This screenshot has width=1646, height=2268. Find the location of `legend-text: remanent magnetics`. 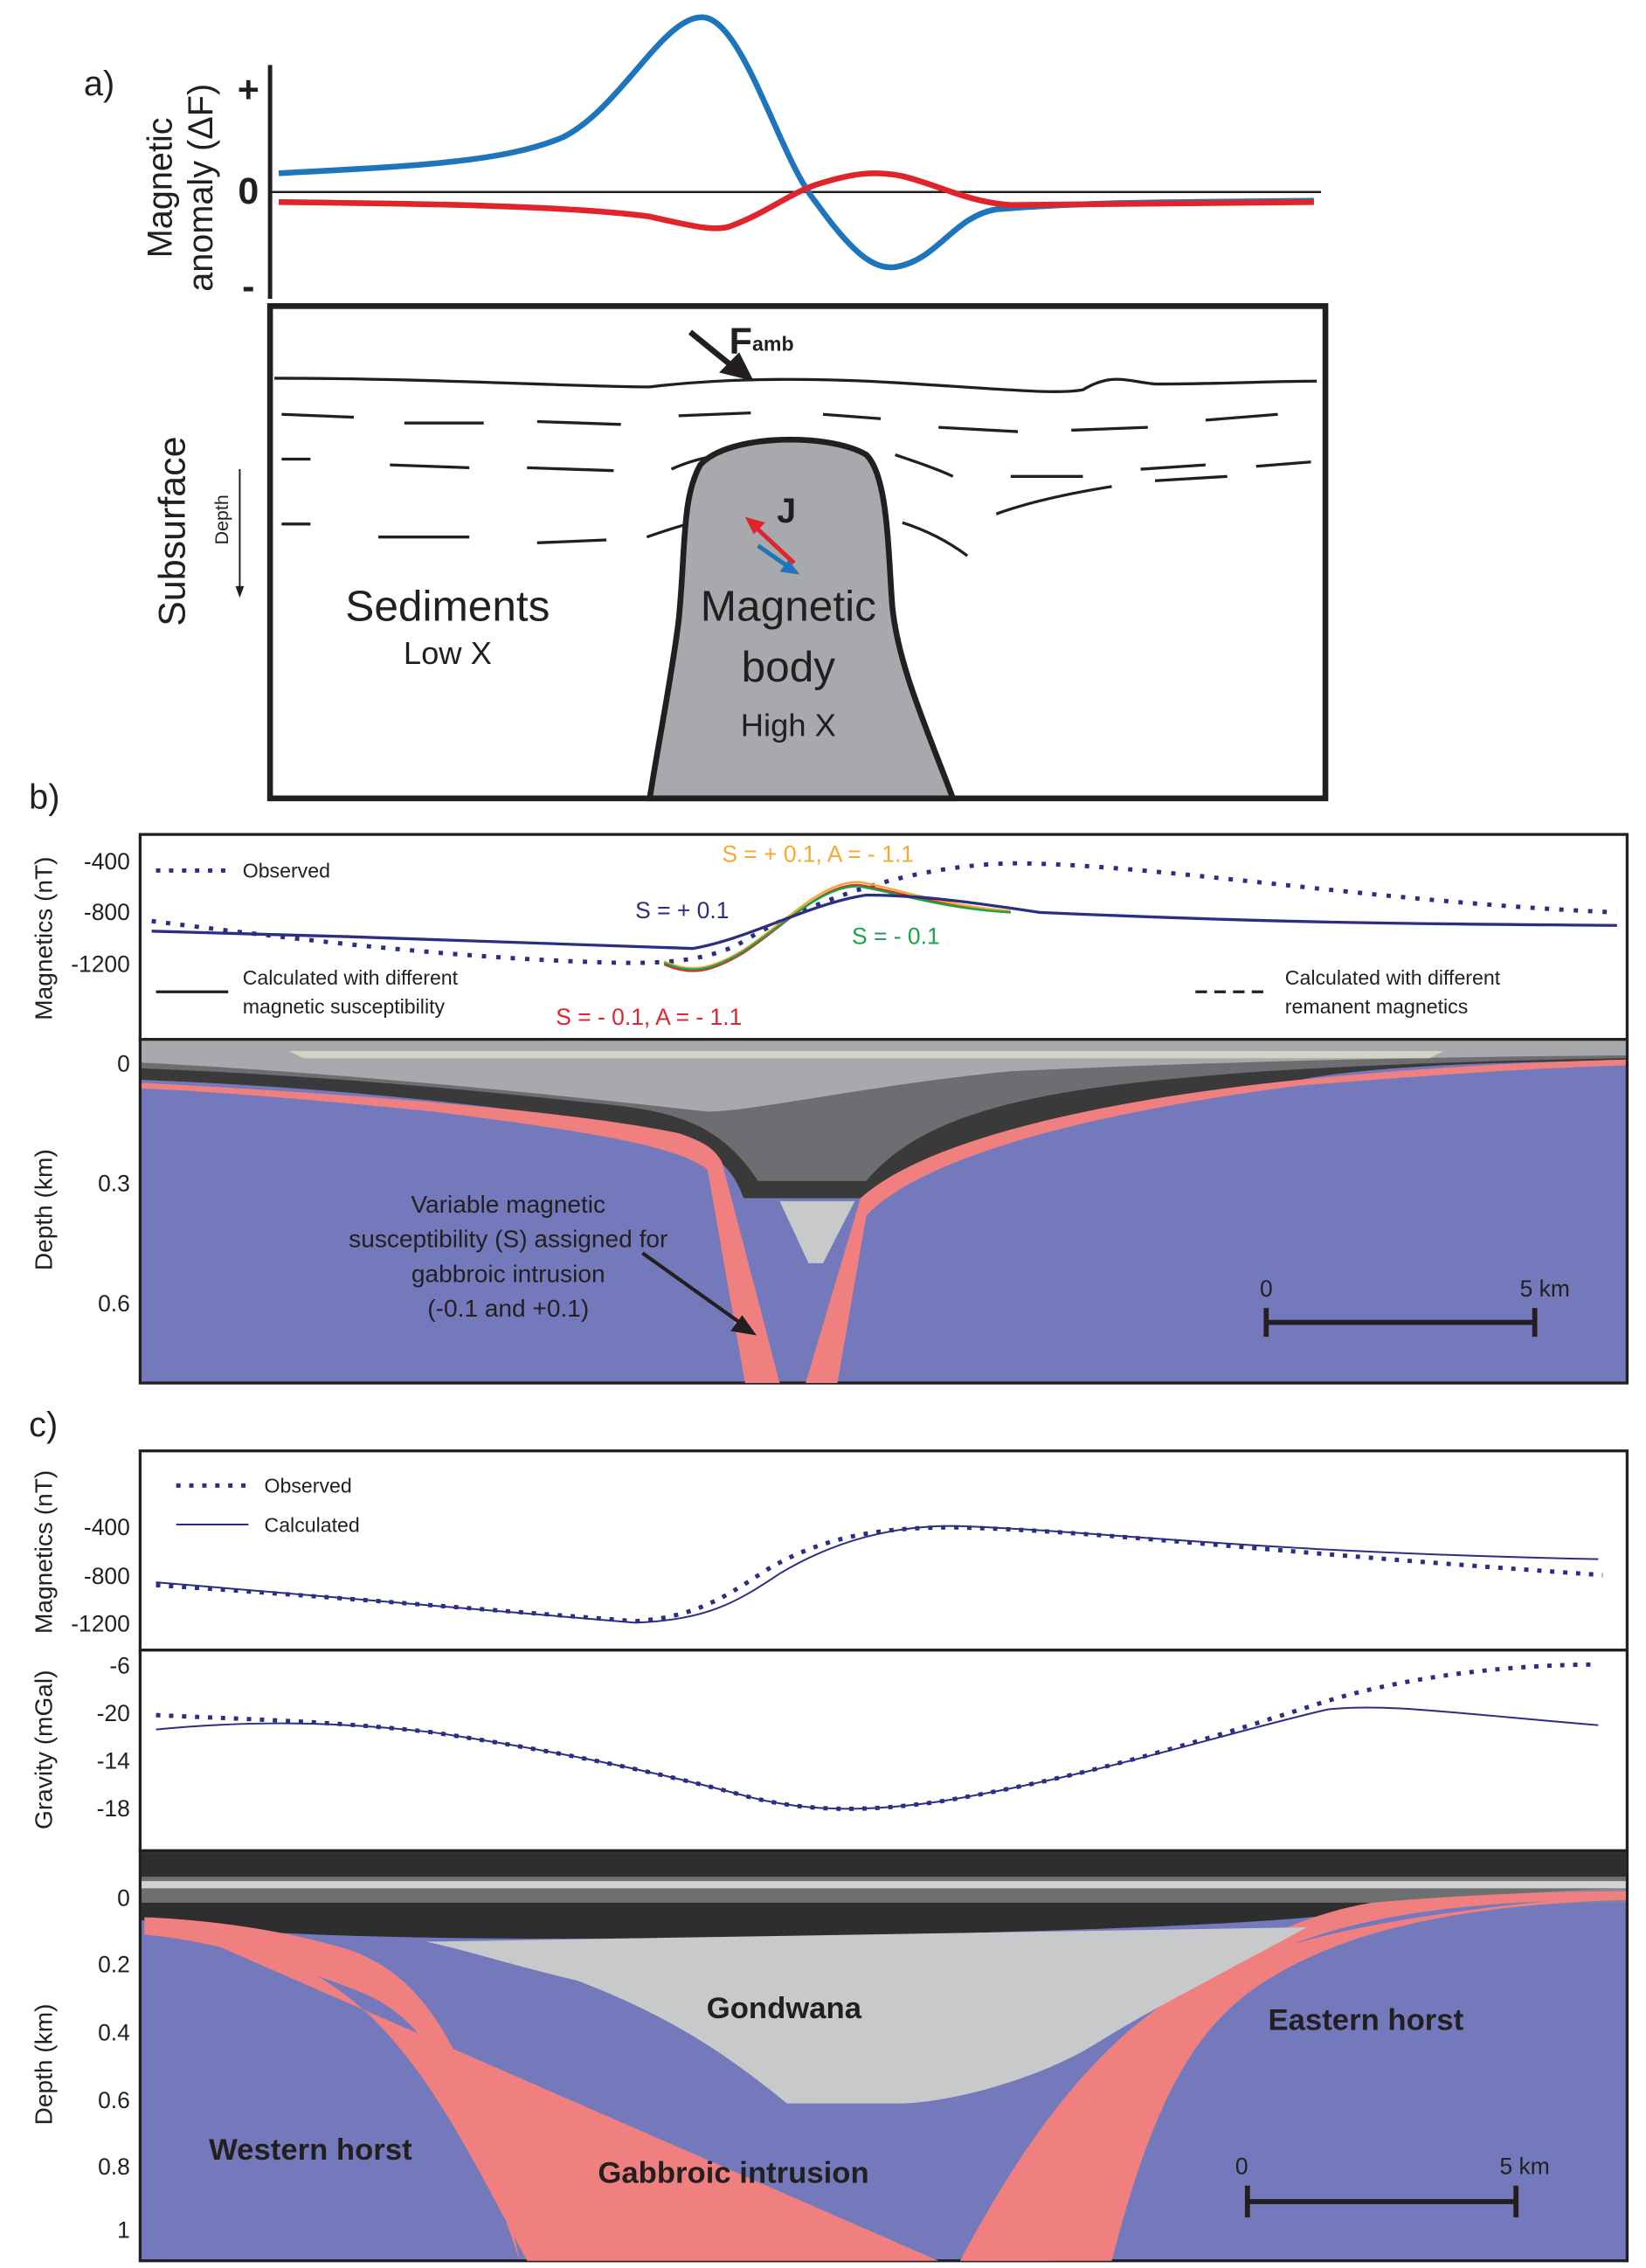

legend-text: remanent magnetics is located at coordinates (1377, 1006).